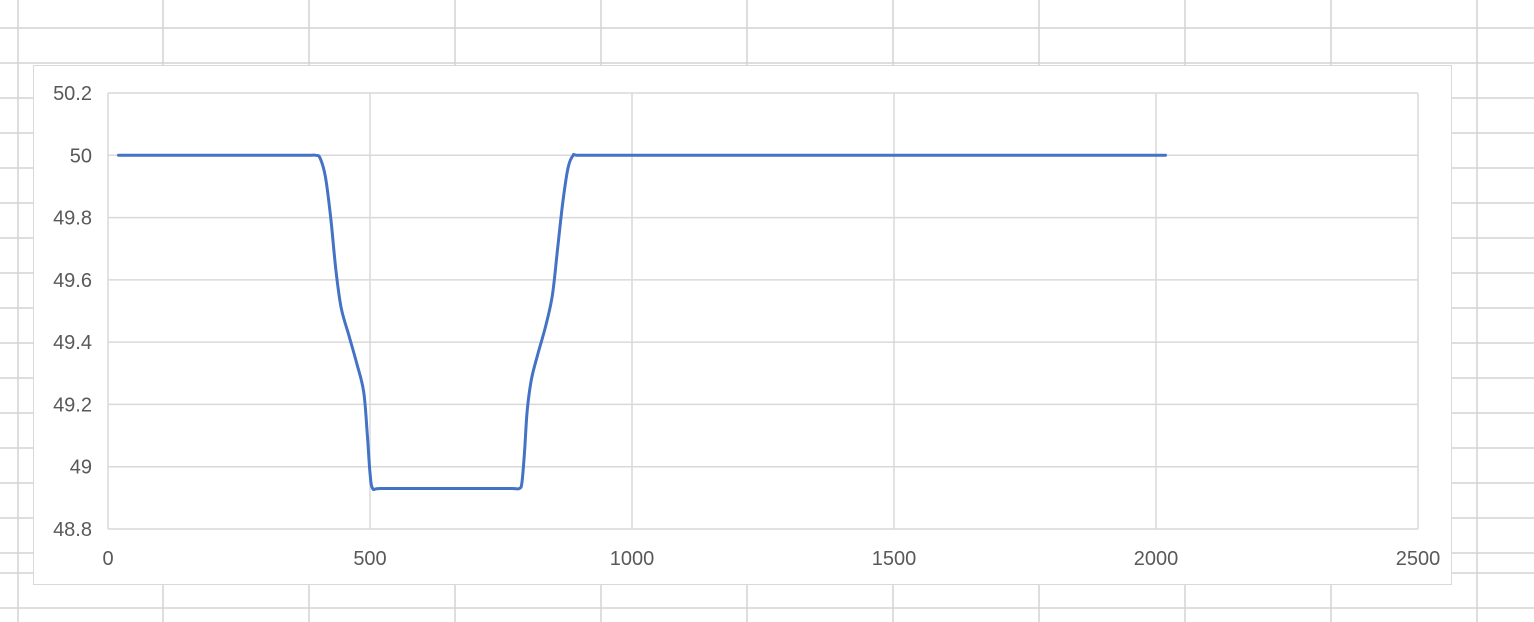 Image resolution: width=1534 pixels, height=622 pixels. What do you see at coordinates (632, 559) in the screenshot?
I see `x-tick-label: 1000` at bounding box center [632, 559].